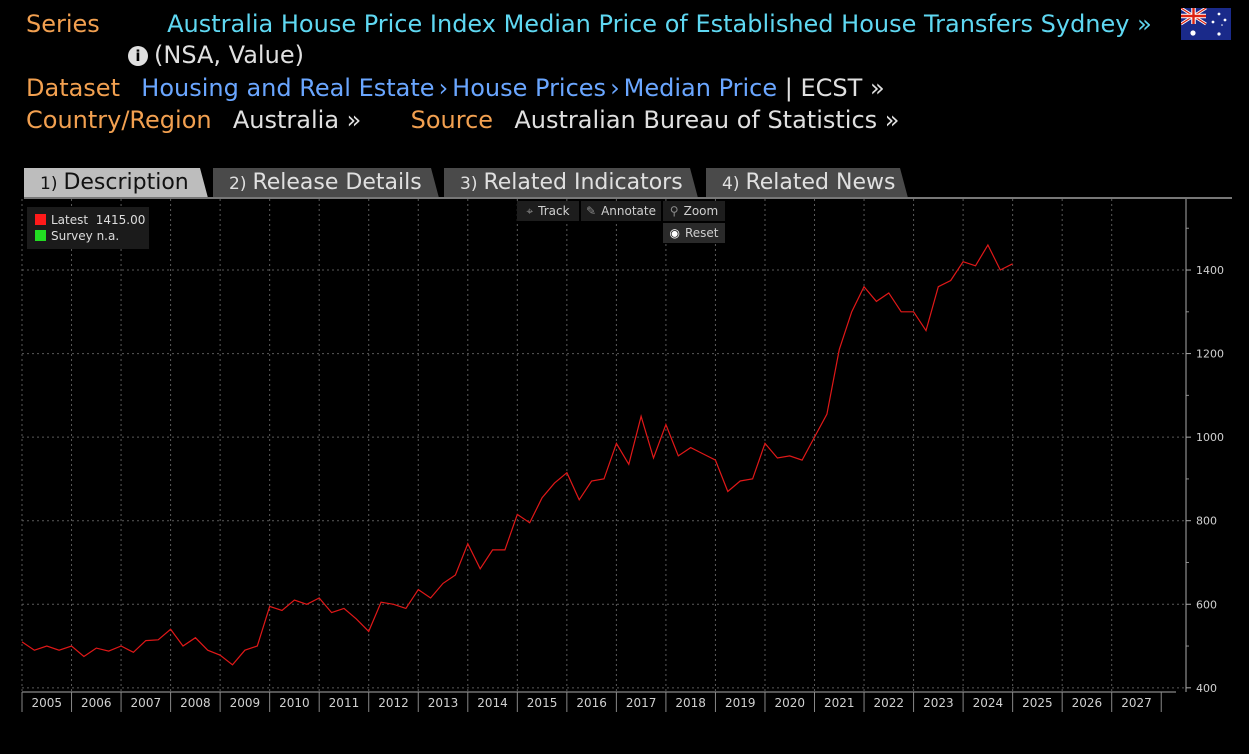 This screenshot has height=754, width=1249. Describe the element at coordinates (146, 703) in the screenshot. I see `x-tick-label: 2007` at that location.